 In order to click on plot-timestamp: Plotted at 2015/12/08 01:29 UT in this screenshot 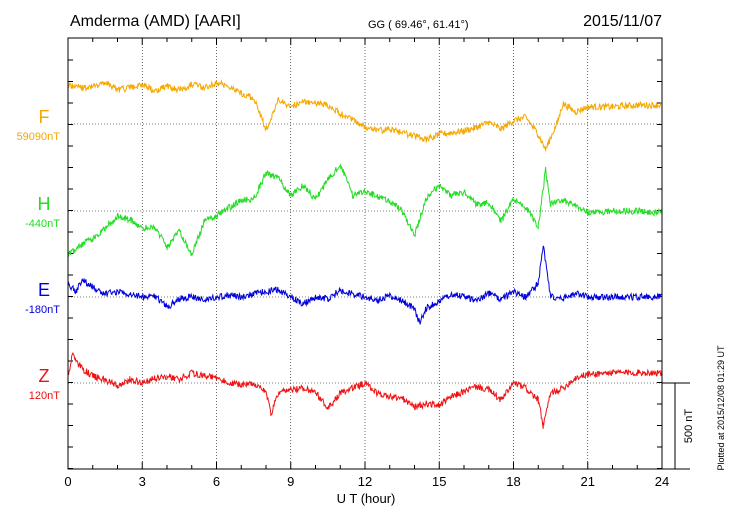, I will do `click(721, 408)`.